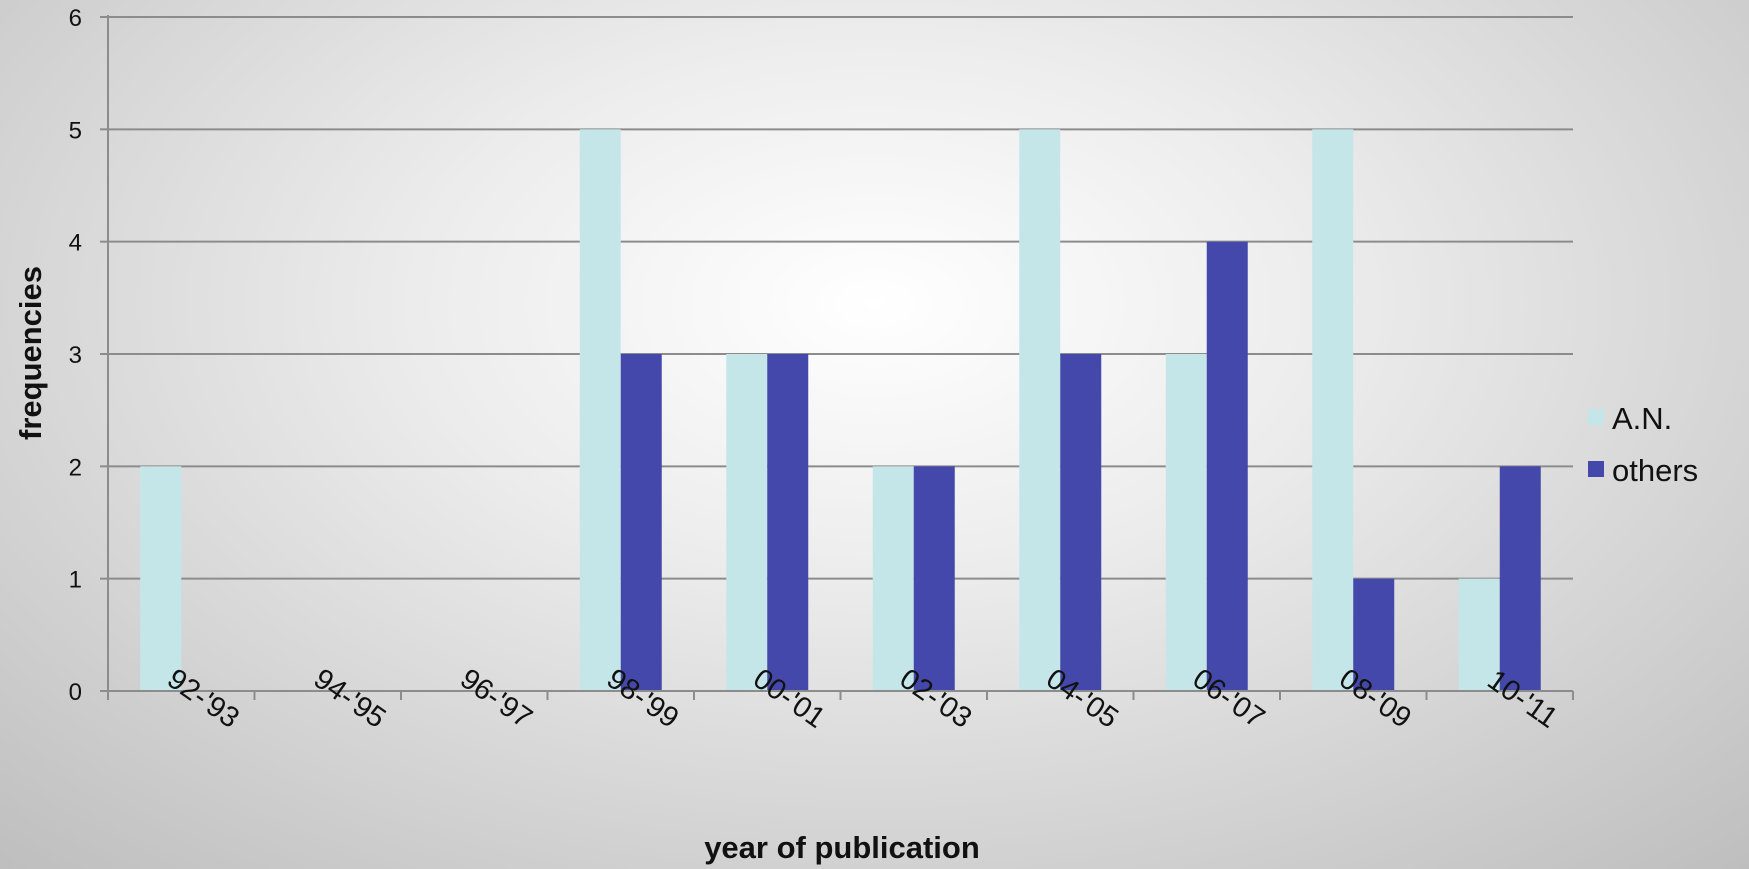 The height and width of the screenshot is (869, 1749). Describe the element at coordinates (496, 699) in the screenshot. I see `x-tick-label: 96-'97` at that location.